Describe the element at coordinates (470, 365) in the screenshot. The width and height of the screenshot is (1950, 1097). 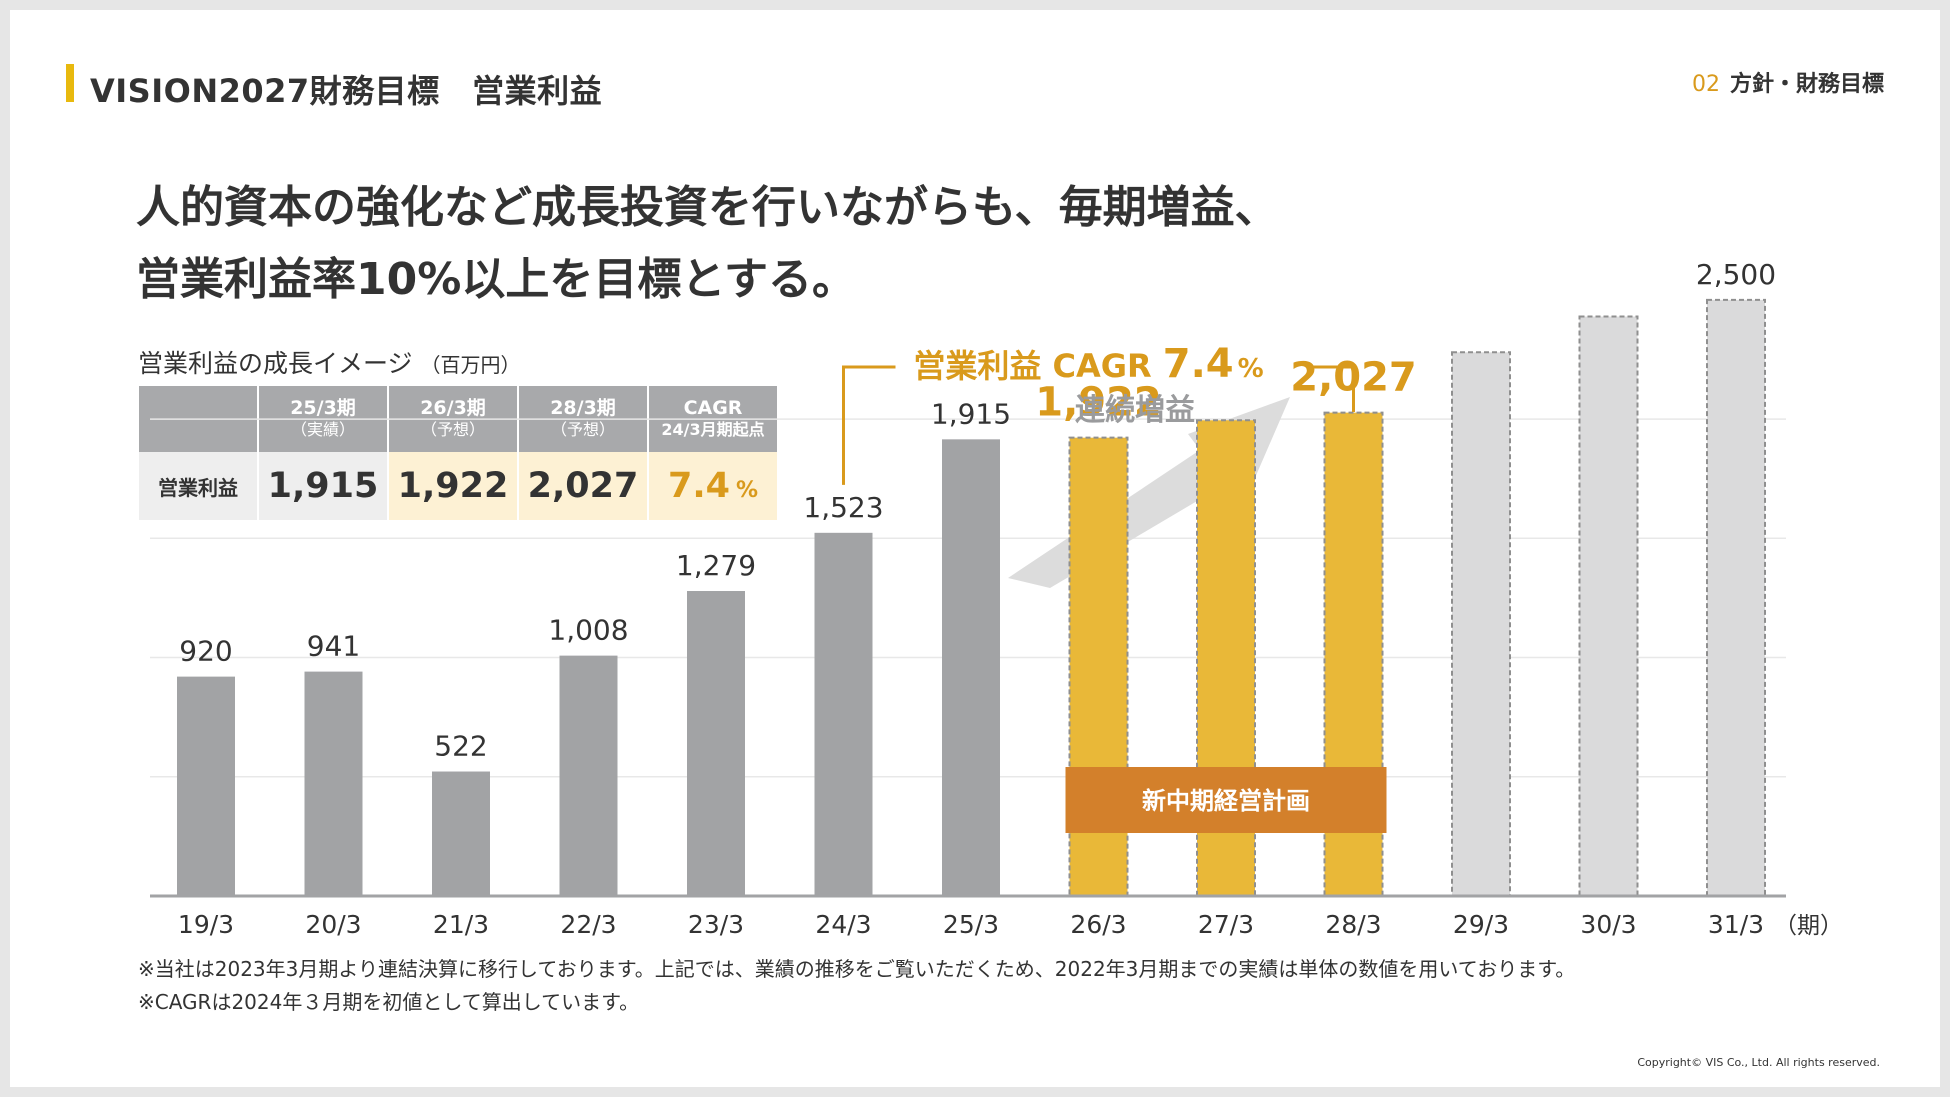
I see `chart-unit: （百万円）` at that location.